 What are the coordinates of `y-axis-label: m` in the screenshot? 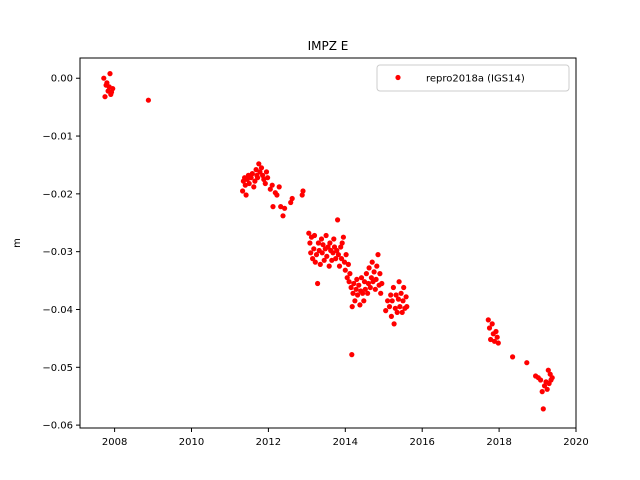 It's located at (17, 243).